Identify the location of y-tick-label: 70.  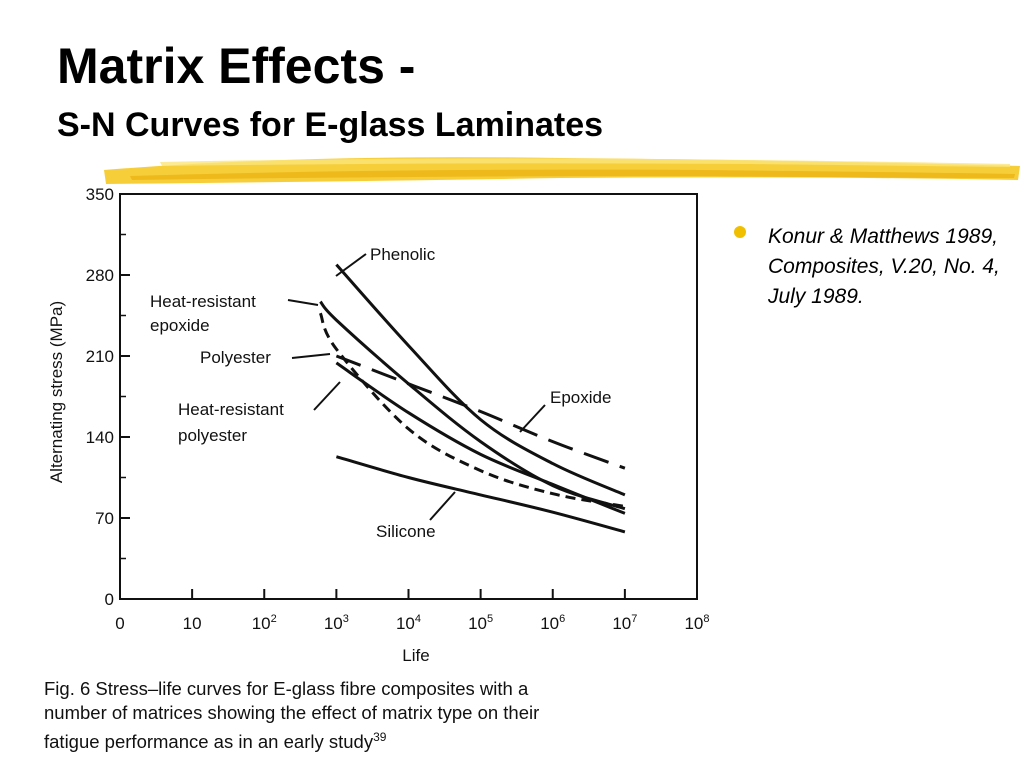
(104, 518).